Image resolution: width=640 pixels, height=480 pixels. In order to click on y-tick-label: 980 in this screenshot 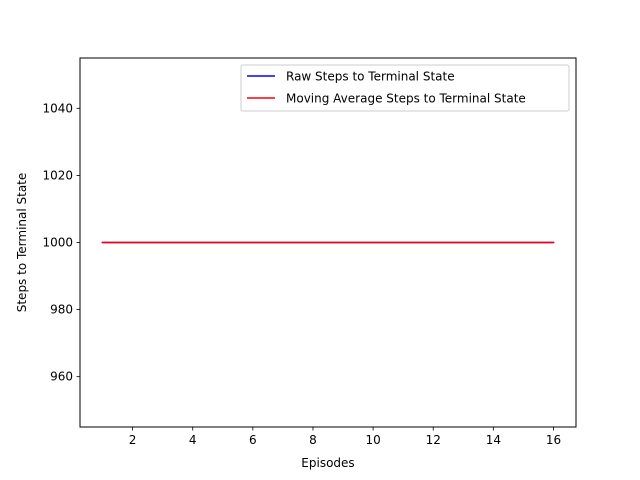, I will do `click(61, 310)`.